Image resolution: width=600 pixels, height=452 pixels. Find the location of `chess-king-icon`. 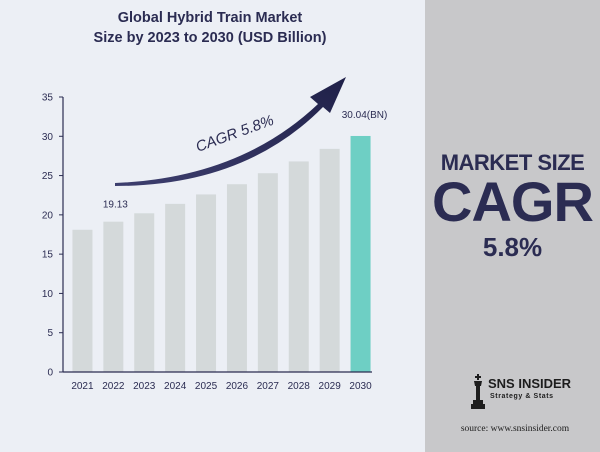

chess-king-icon is located at coordinates (478, 391).